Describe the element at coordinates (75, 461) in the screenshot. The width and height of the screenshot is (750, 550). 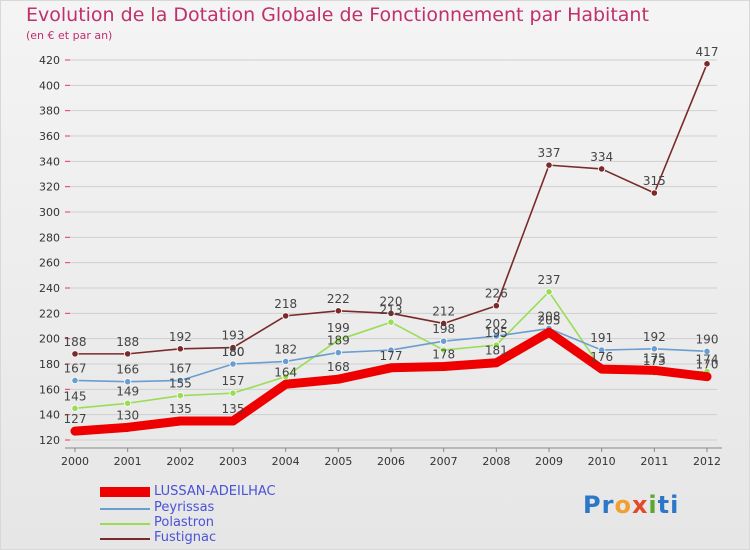
I see `x-tick-label: 2000` at that location.